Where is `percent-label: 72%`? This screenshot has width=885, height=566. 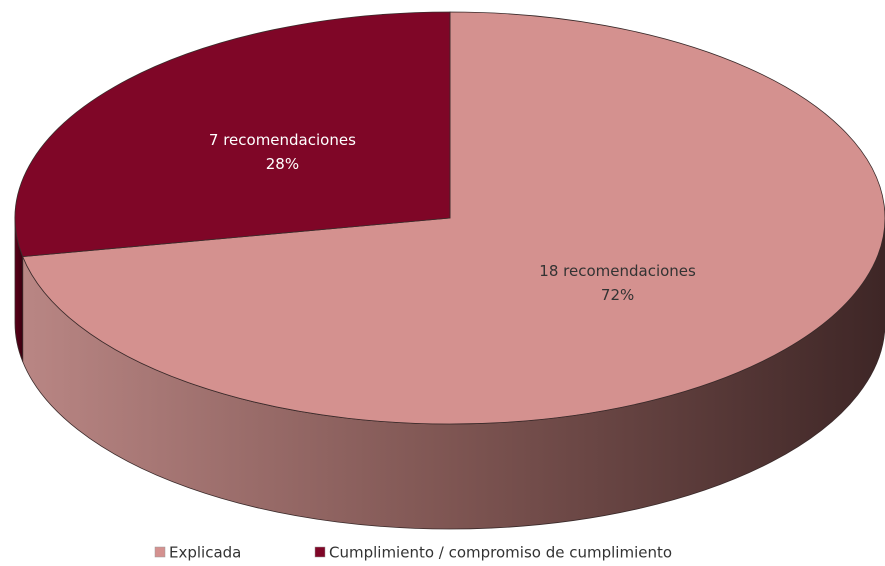 percent-label: 72% is located at coordinates (617, 295).